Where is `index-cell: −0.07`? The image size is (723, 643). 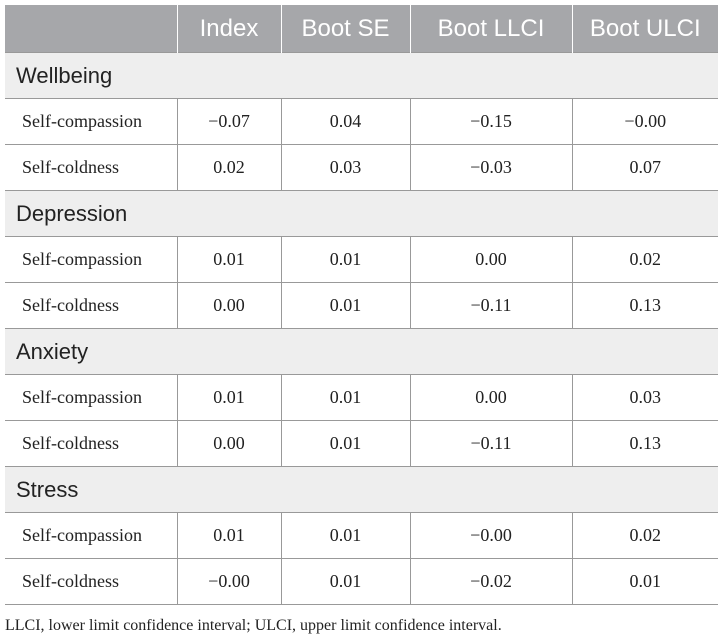 index-cell: −0.07 is located at coordinates (229, 121).